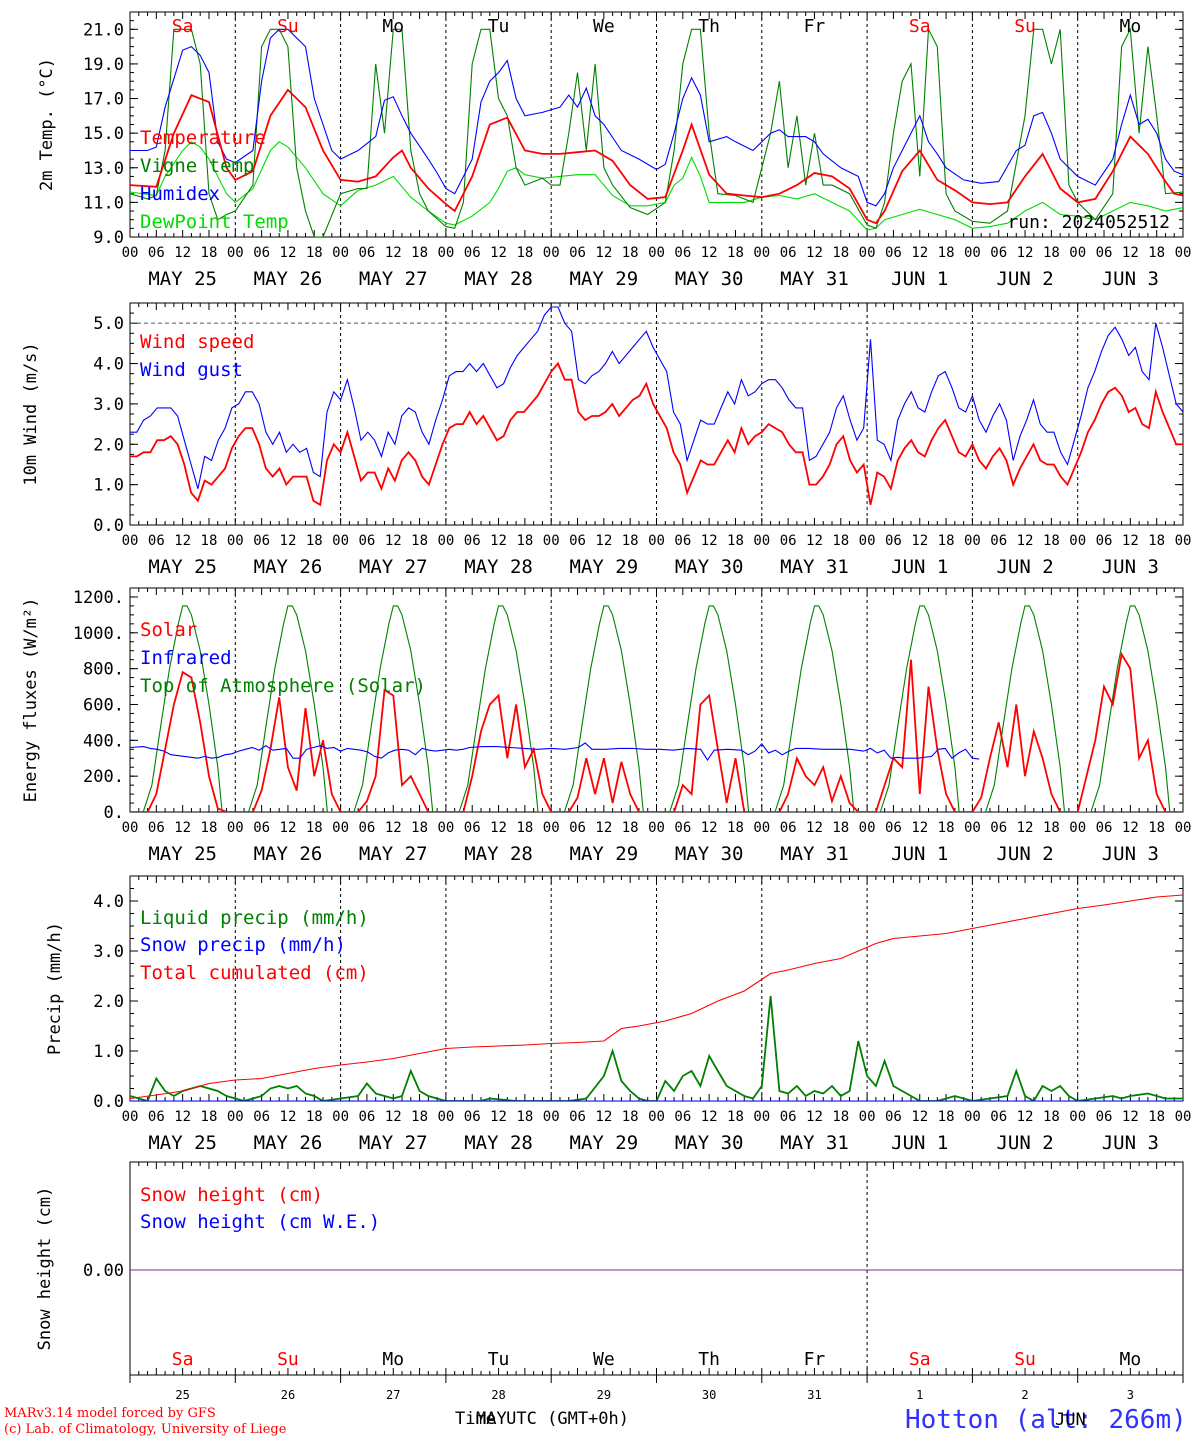 This screenshot has height=1440, width=1194. Describe the element at coordinates (656, 434) in the screenshot. I see `series-line-wind-speed` at that location.